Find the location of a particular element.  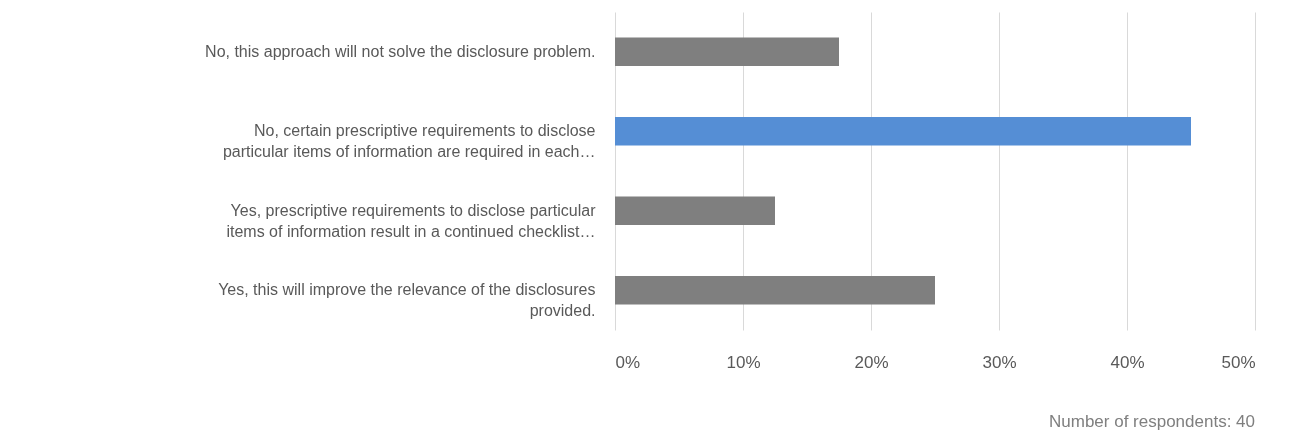

x-tick-label: 40% is located at coordinates (1127, 362).